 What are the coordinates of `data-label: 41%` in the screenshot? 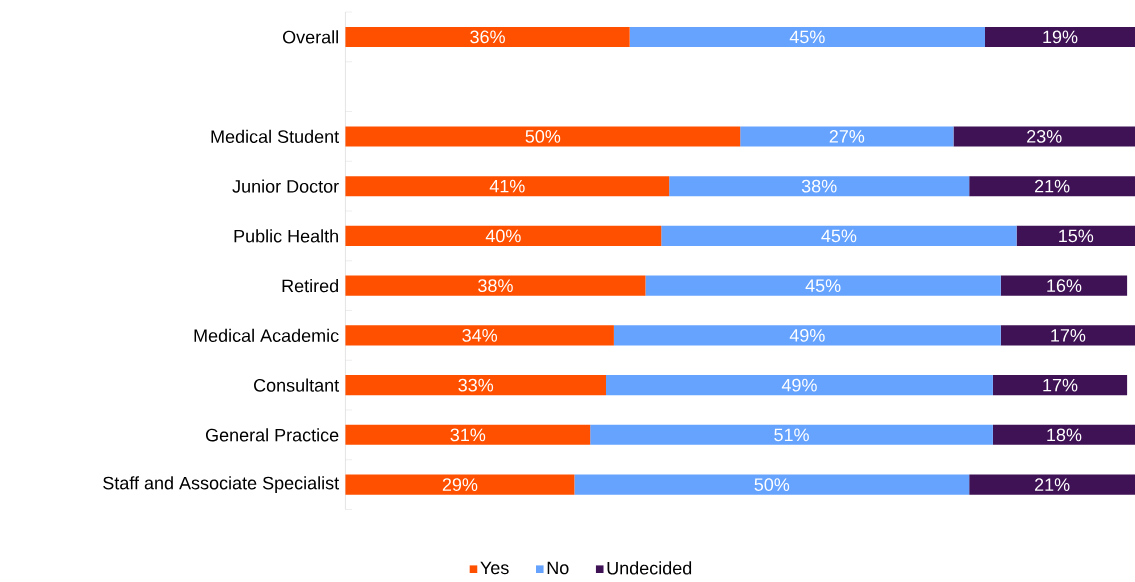 It's located at (507, 186).